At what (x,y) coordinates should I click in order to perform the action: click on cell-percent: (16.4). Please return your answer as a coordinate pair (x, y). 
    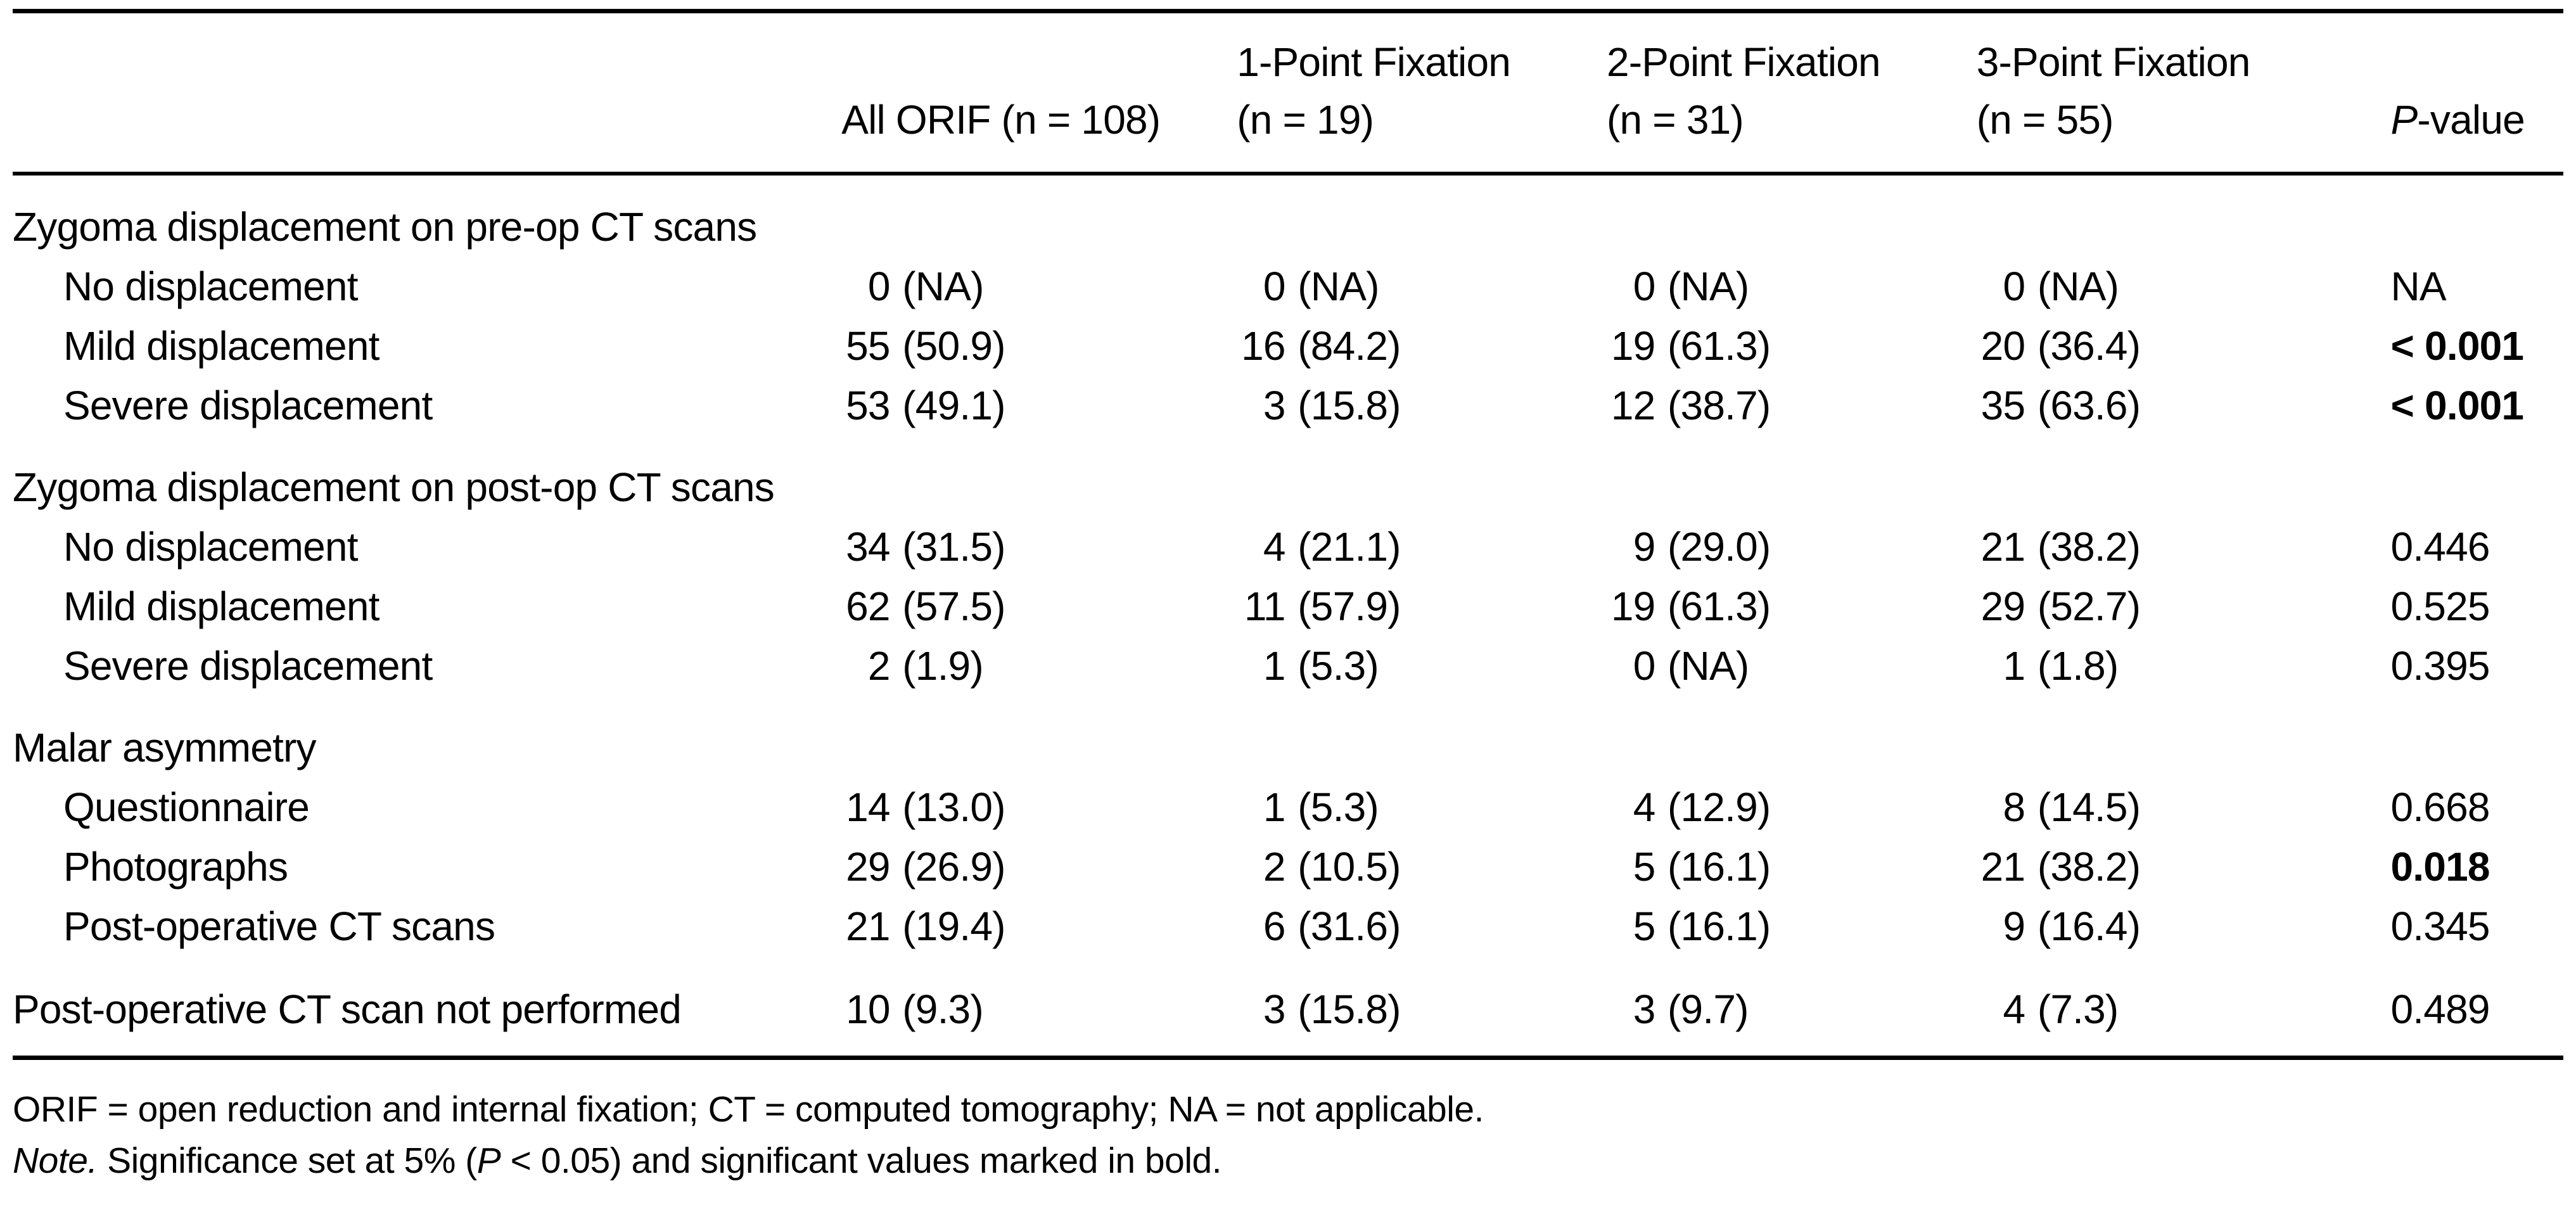
    Looking at the image, I should click on (2089, 926).